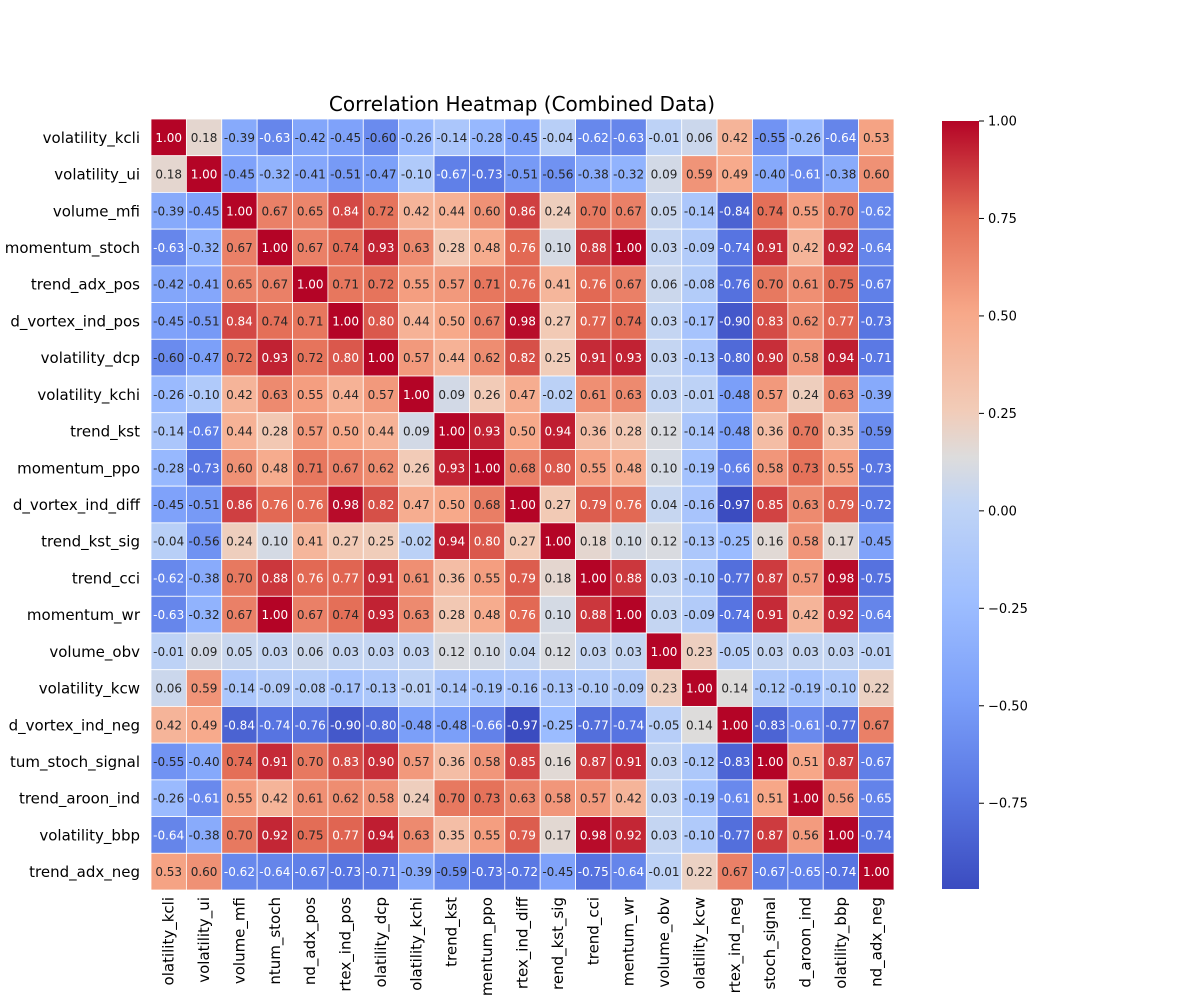 Image resolution: width=1200 pixels, height=1000 pixels. I want to click on cell-value-label: -0.10, so click(699, 835).